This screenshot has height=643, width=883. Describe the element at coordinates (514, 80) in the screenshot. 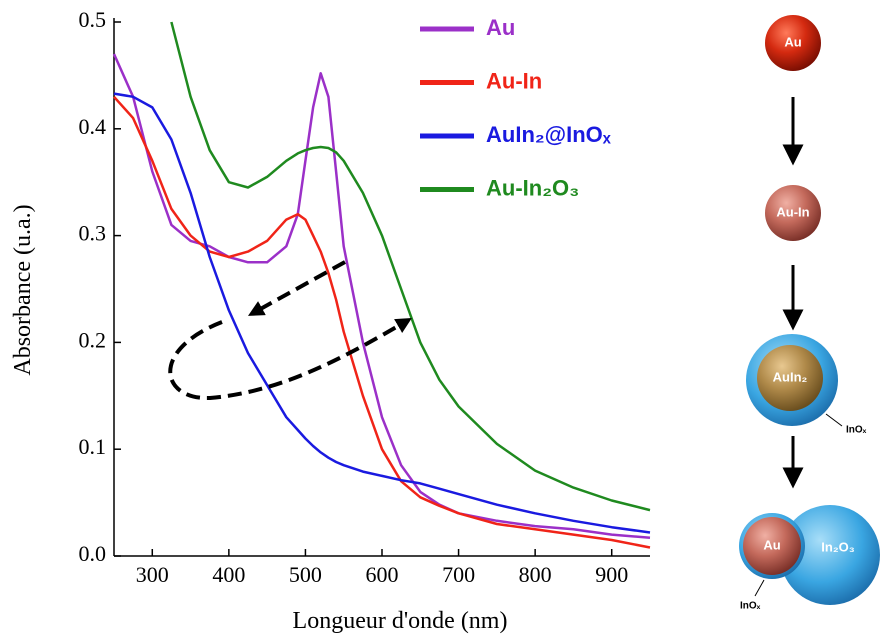

I see `legend-label: Au-In` at that location.